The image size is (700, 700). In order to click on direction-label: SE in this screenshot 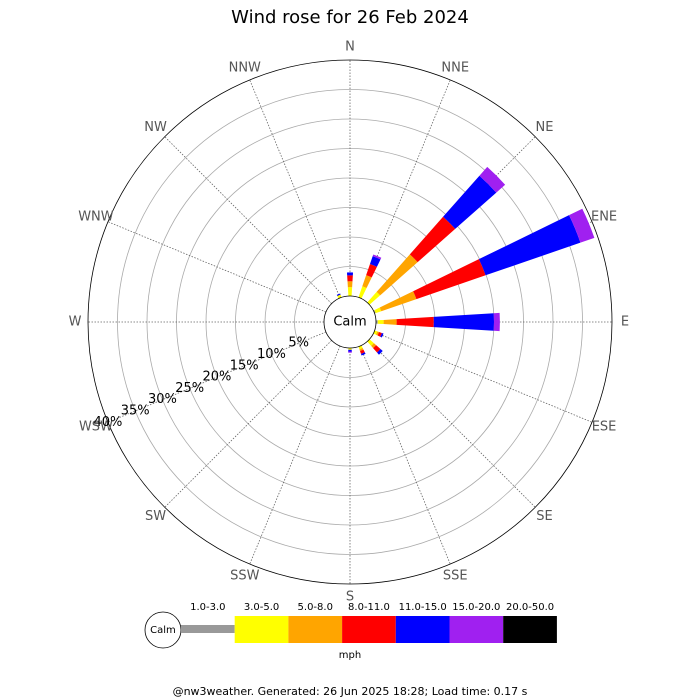, I will do `click(544, 516)`.